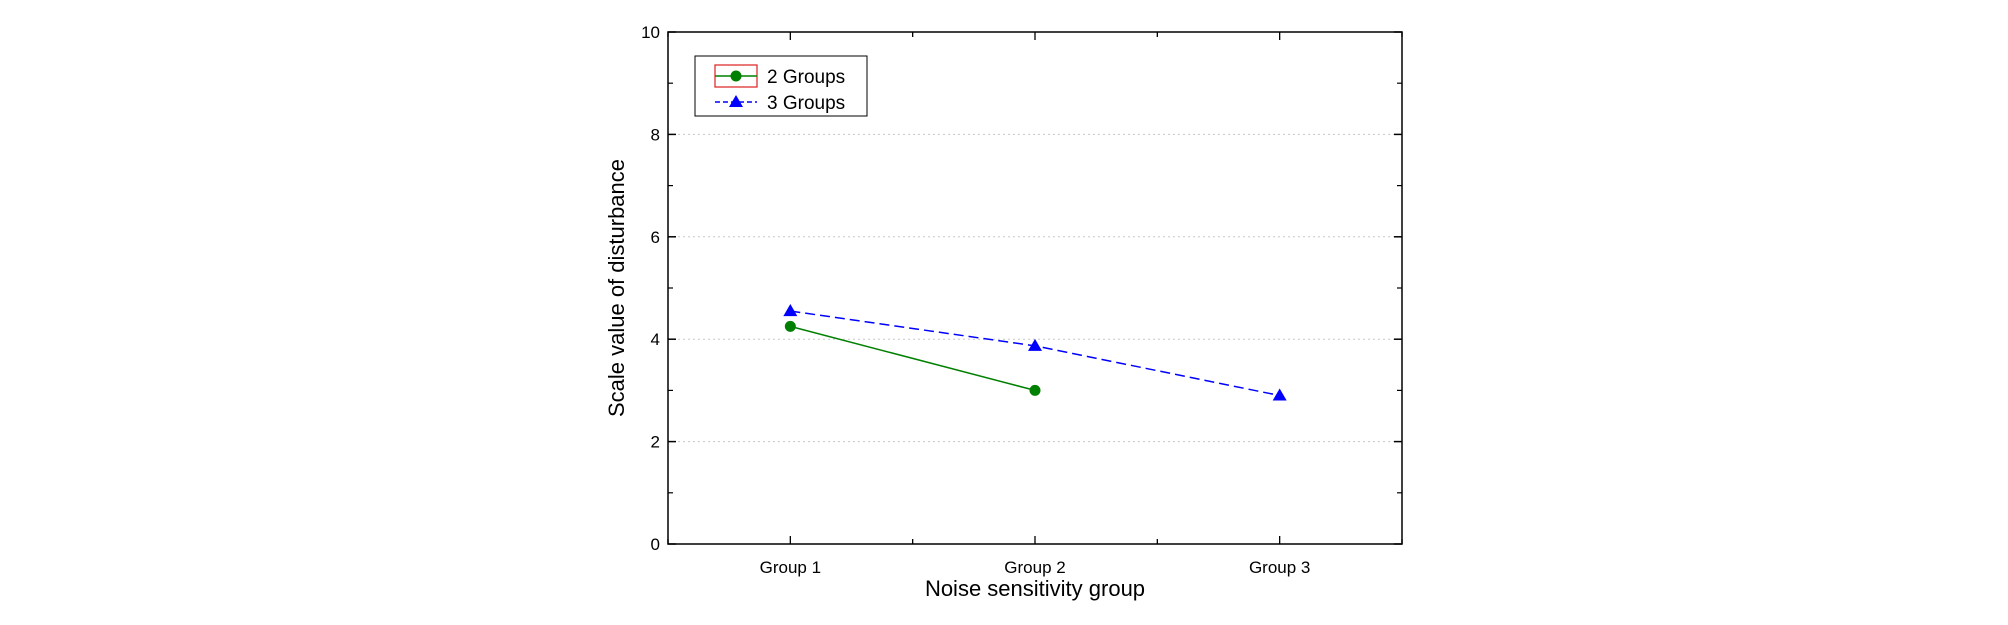  What do you see at coordinates (655, 442) in the screenshot?
I see `y-tick-label: 2` at bounding box center [655, 442].